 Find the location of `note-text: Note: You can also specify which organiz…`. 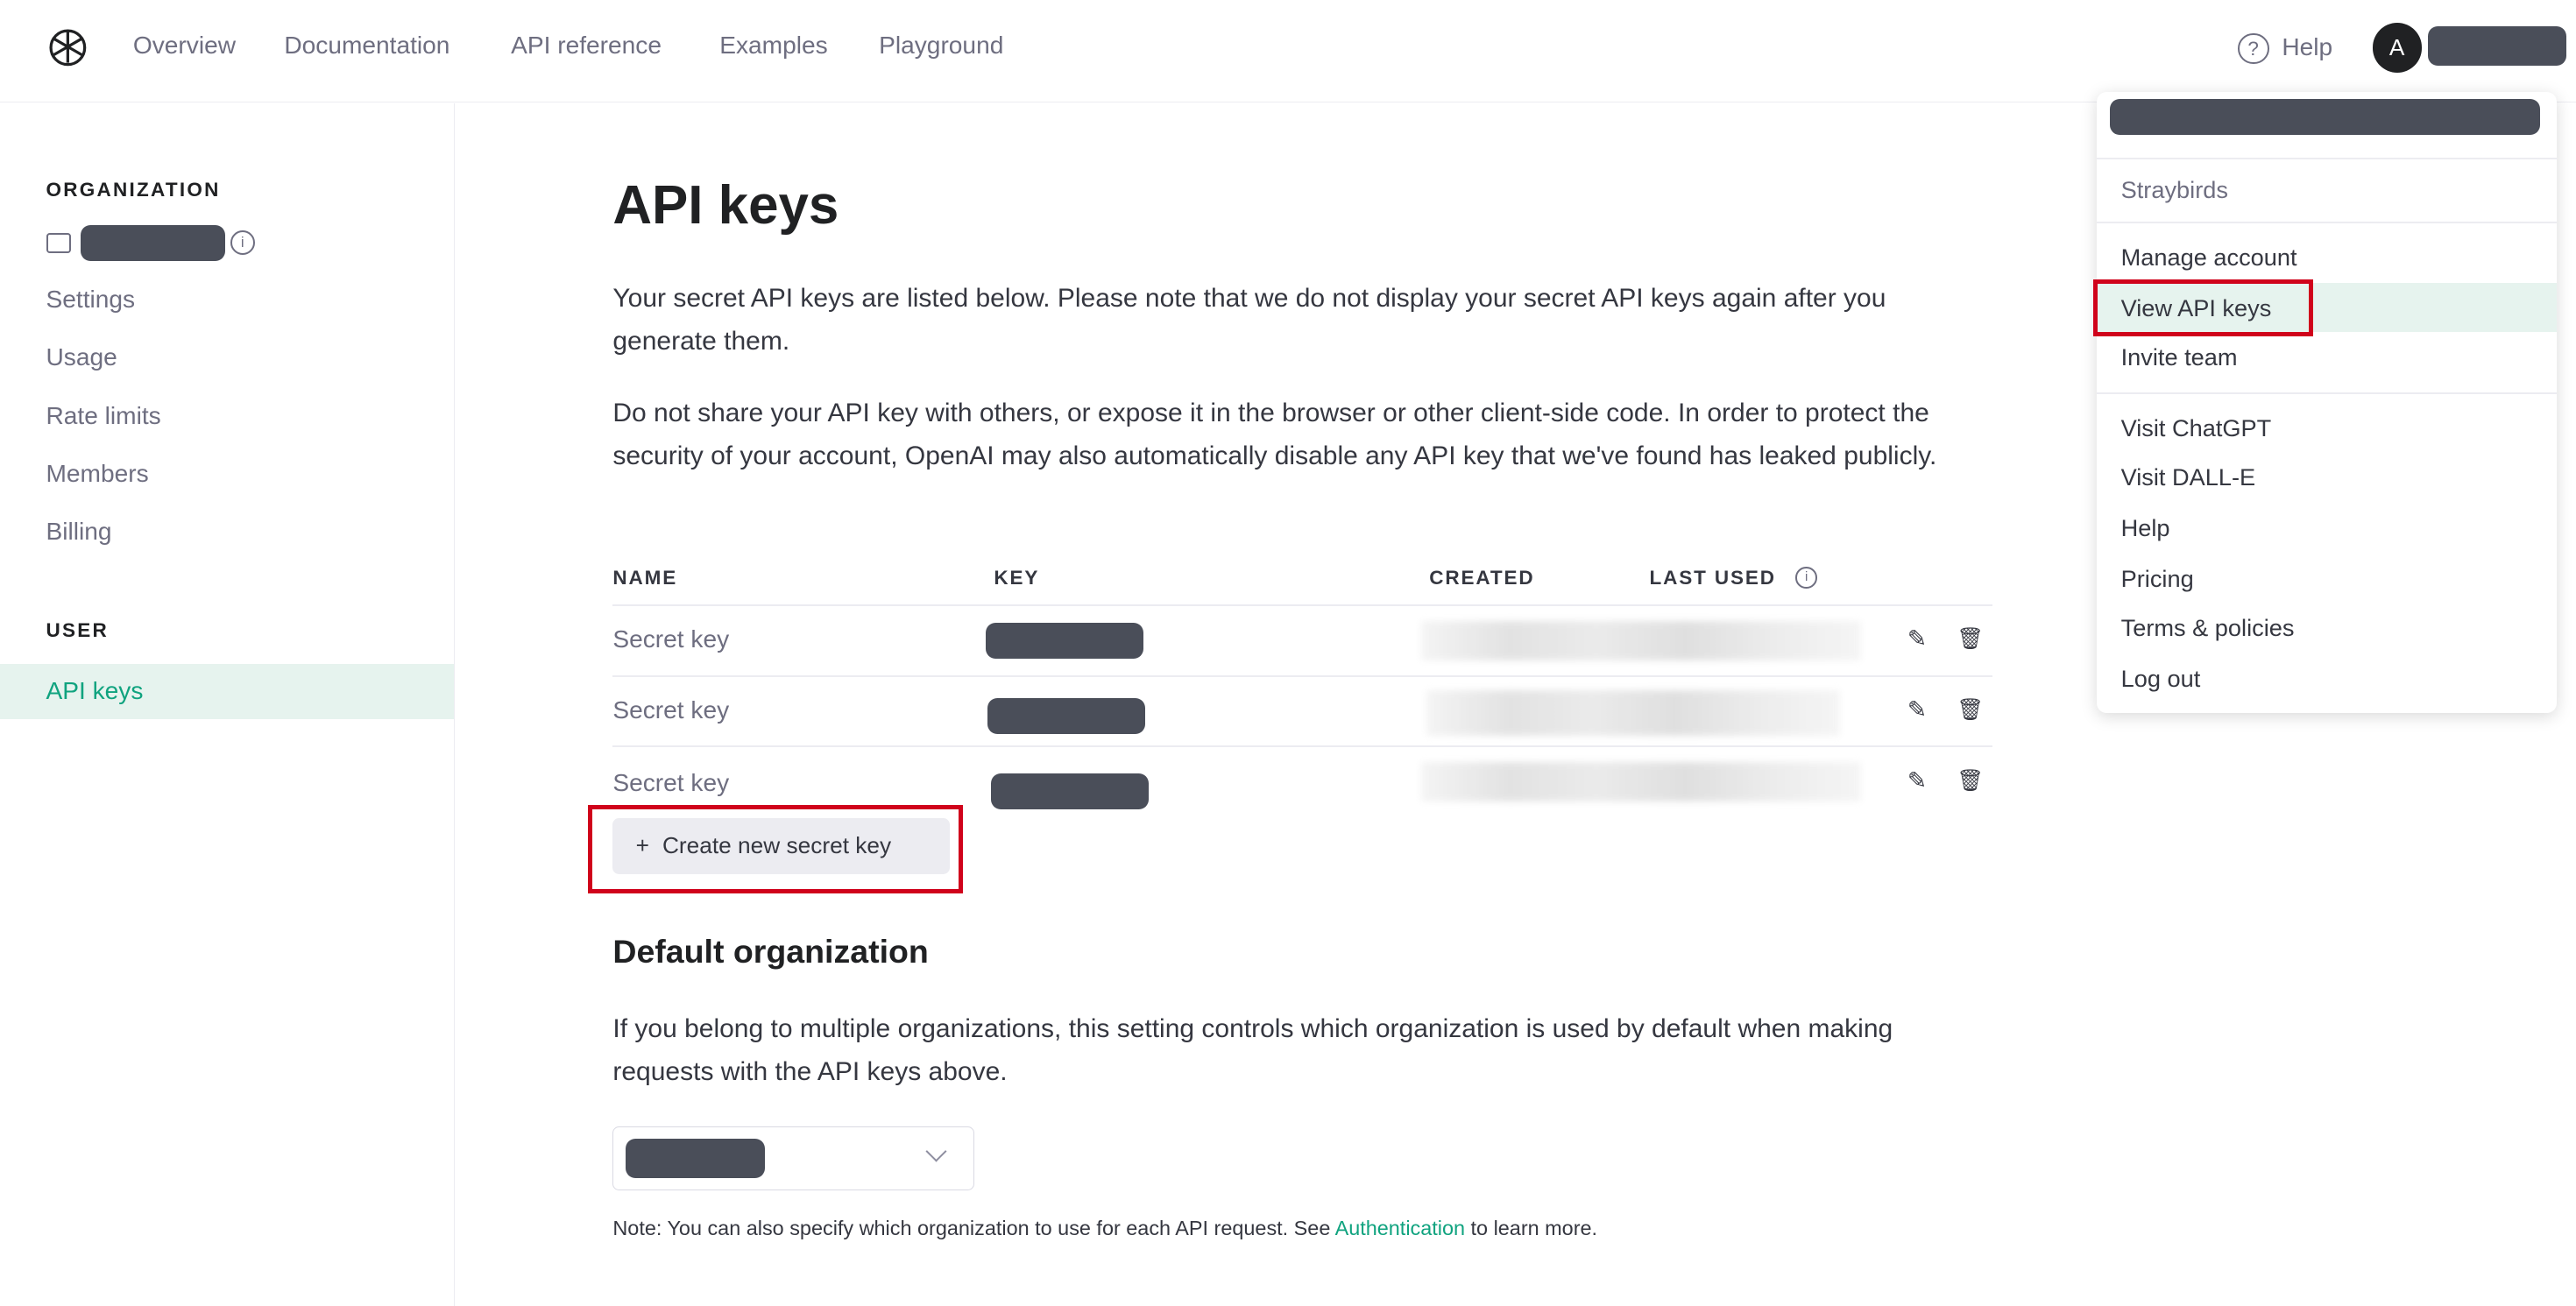

note-text: Note: You can also specify which organiz… is located at coordinates (1104, 1228).